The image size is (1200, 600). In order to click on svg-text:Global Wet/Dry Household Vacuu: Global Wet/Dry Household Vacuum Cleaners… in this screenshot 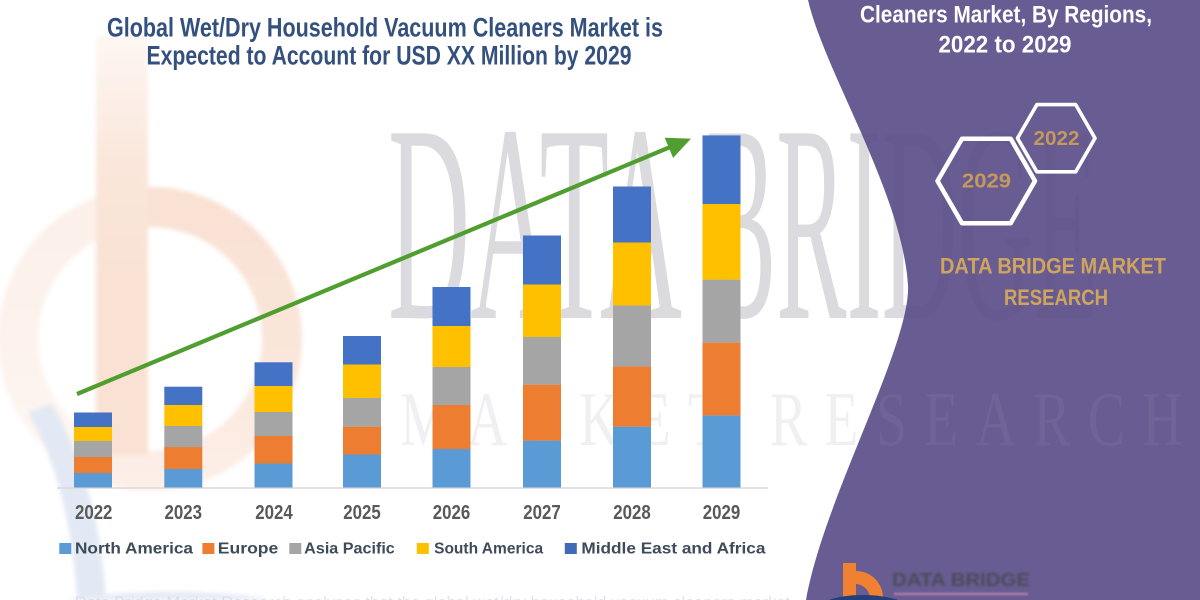, I will do `click(385, 27)`.